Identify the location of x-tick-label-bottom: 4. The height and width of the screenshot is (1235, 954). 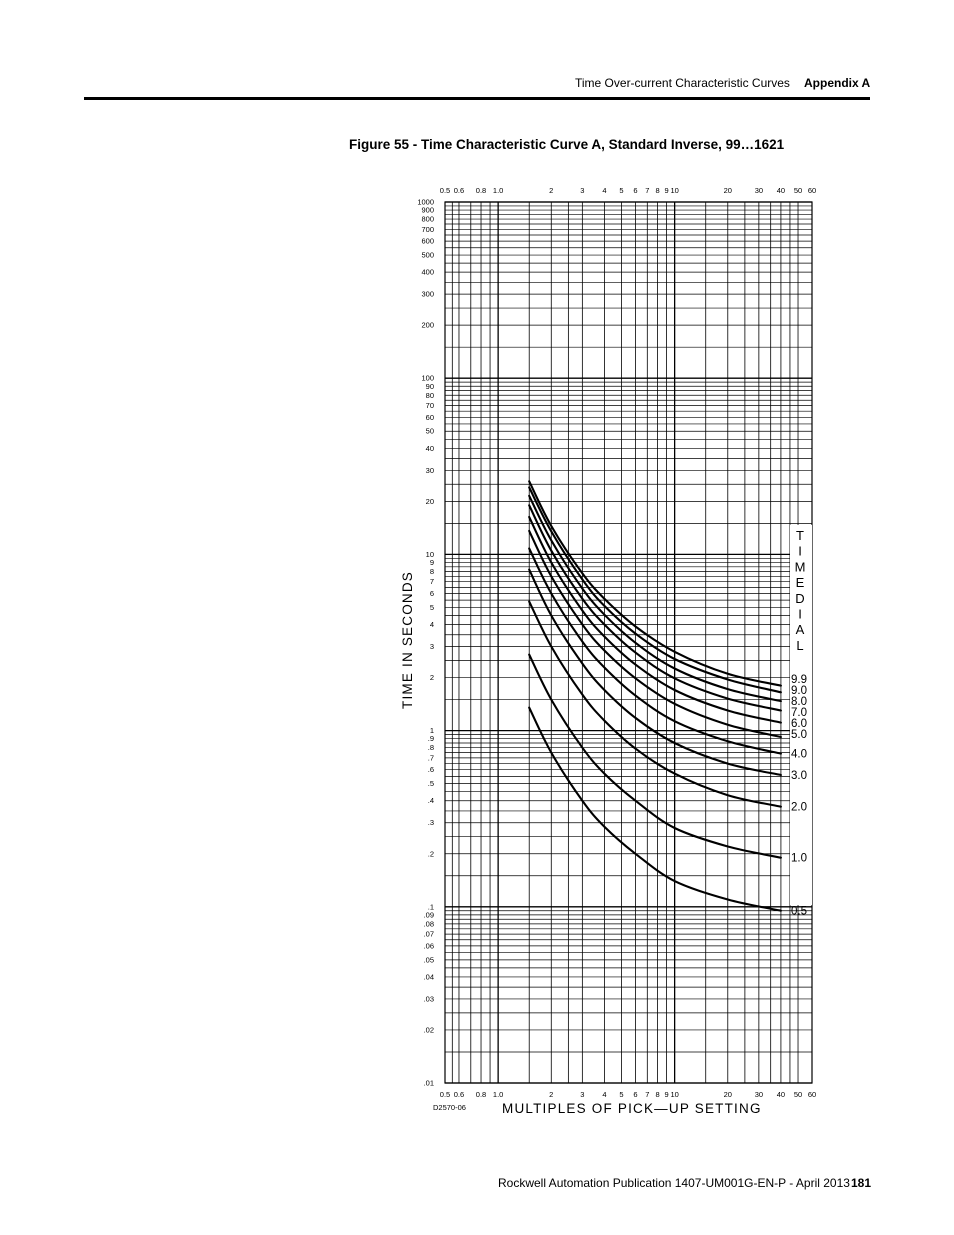
(604, 1094).